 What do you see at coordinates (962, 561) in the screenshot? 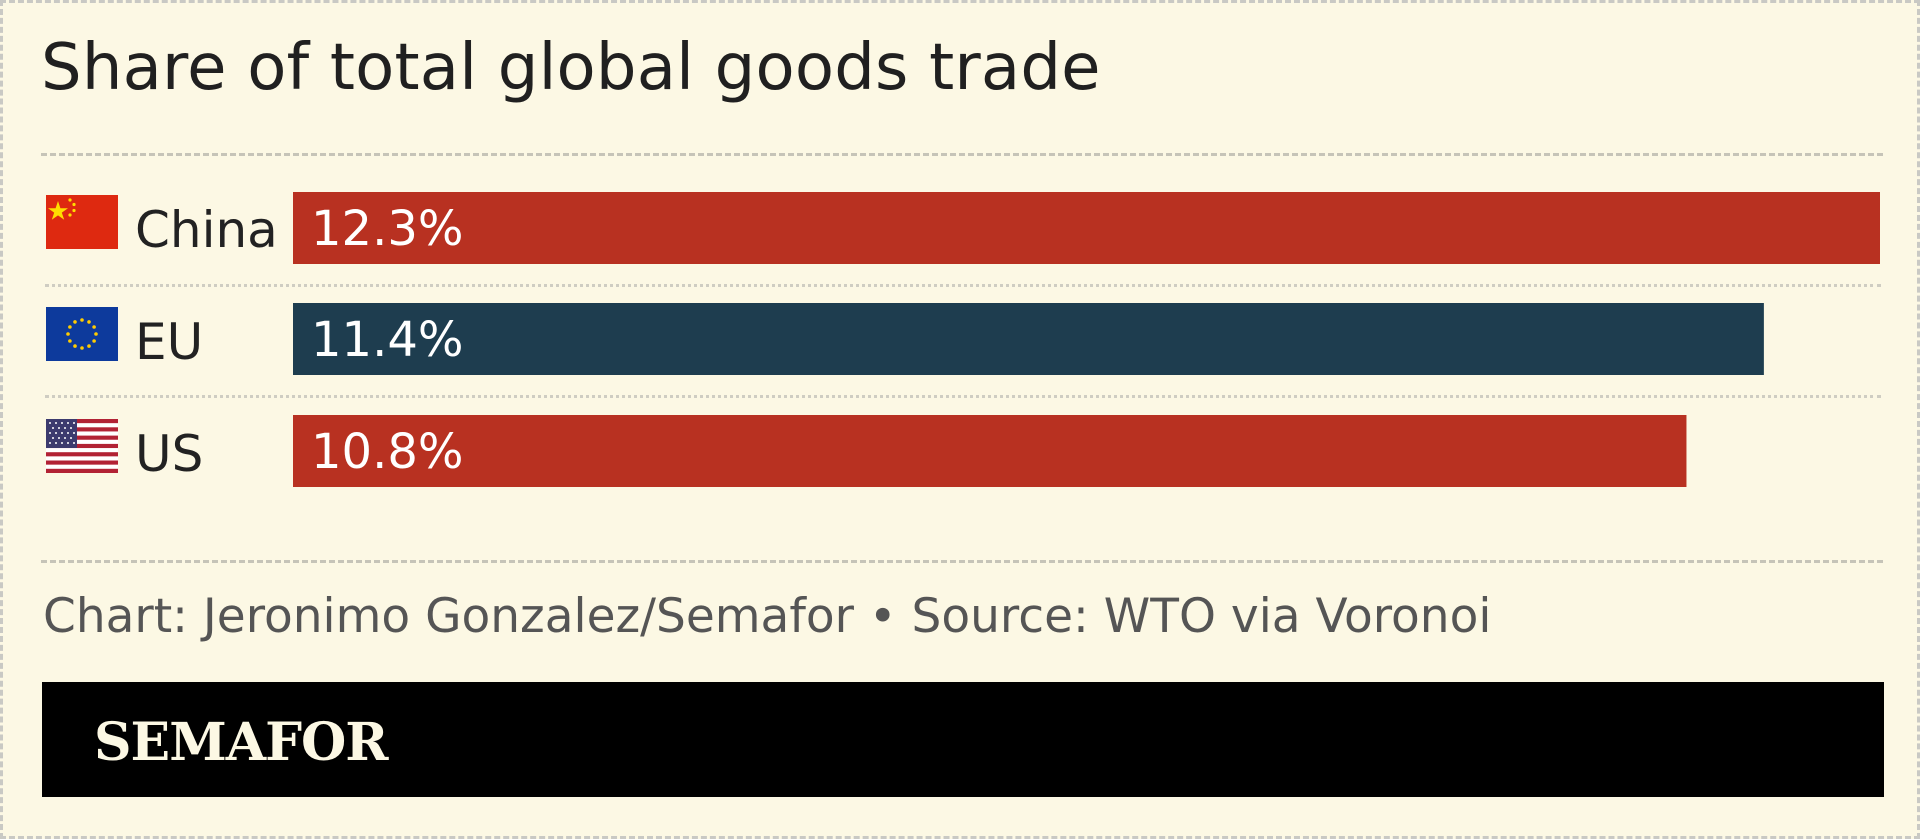
I see `footer-divider` at bounding box center [962, 561].